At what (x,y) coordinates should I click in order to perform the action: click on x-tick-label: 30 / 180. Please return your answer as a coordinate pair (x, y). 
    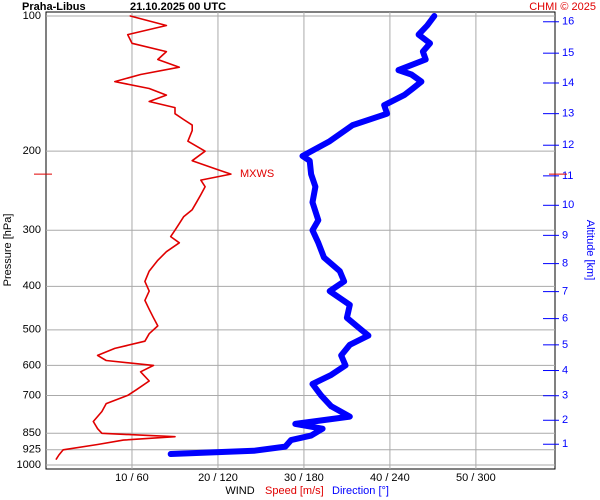
    Looking at the image, I should click on (304, 478).